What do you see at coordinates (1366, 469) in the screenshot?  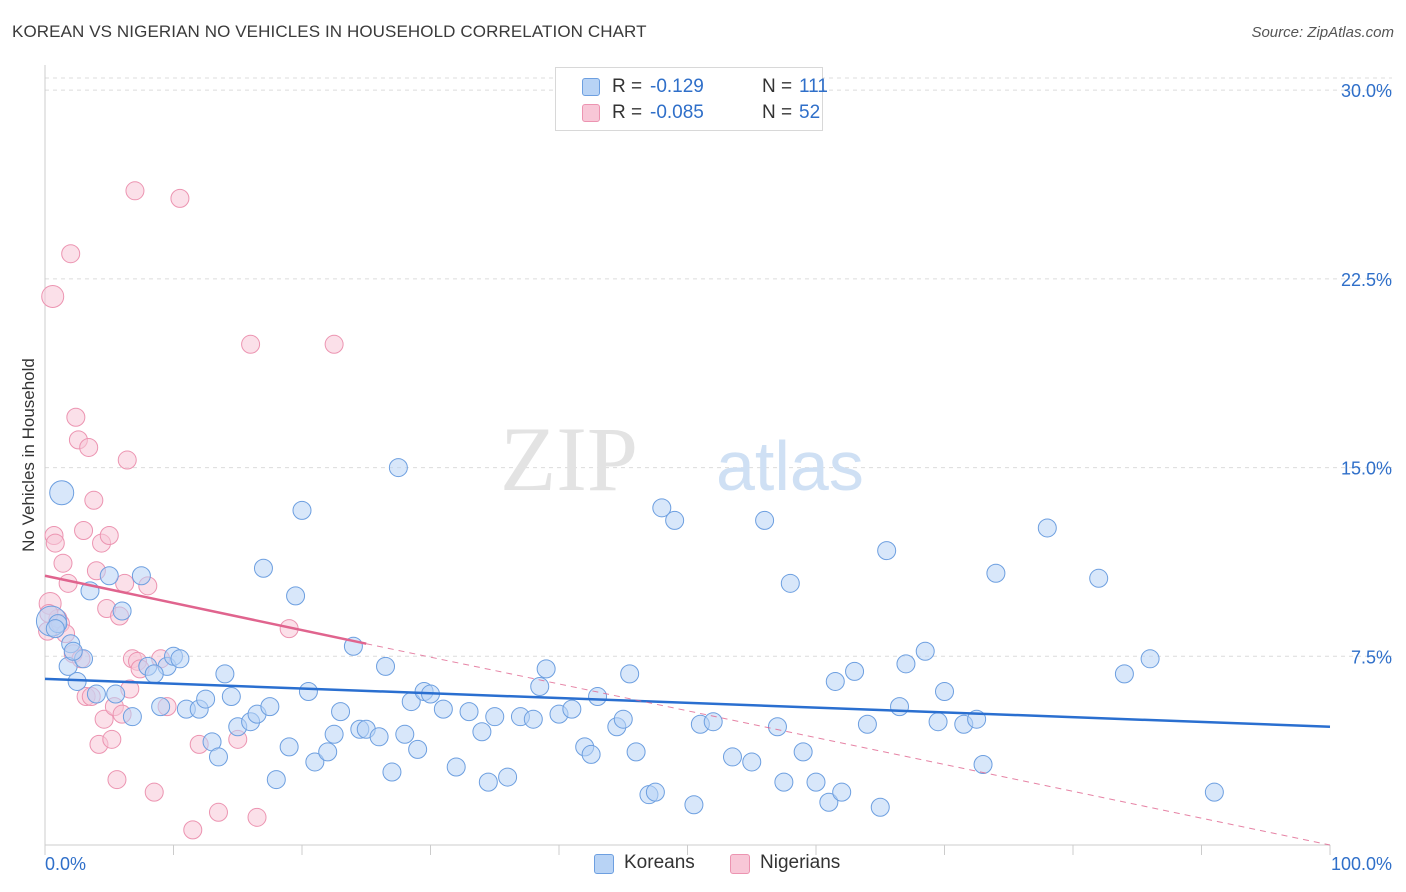 I see `y-tick-label: 15.0%` at bounding box center [1366, 469].